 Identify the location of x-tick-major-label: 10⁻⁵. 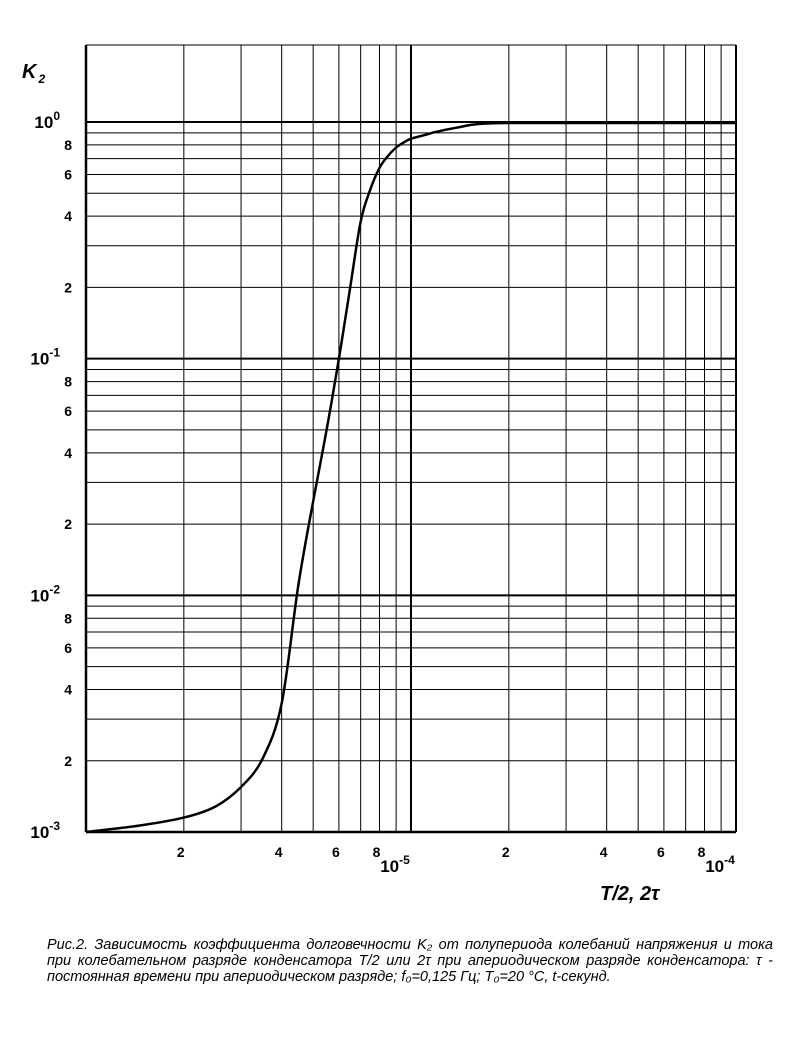
(395, 864).